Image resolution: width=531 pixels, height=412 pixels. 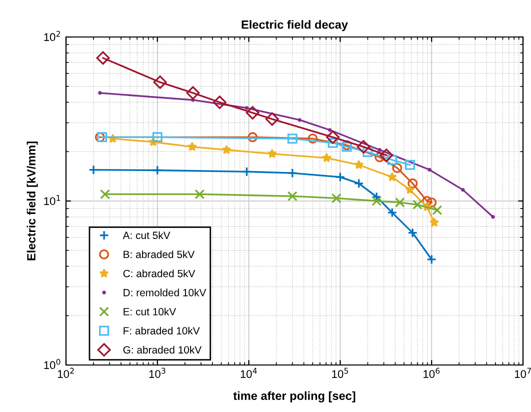 I want to click on y-tick-label: 10$^{0}$, so click(x=52, y=364).